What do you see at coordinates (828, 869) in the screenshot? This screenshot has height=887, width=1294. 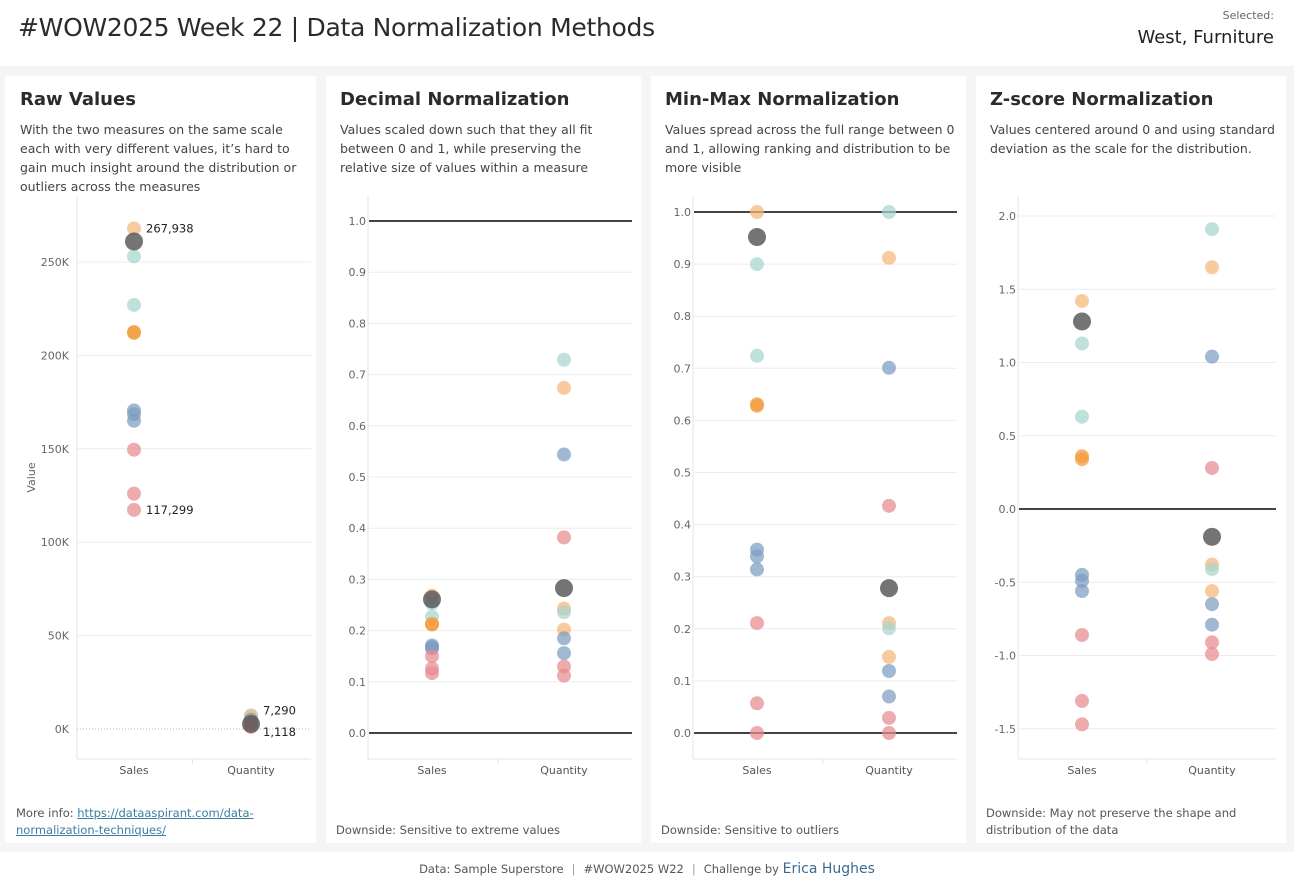 I see `author-name: Erica Hughes` at bounding box center [828, 869].